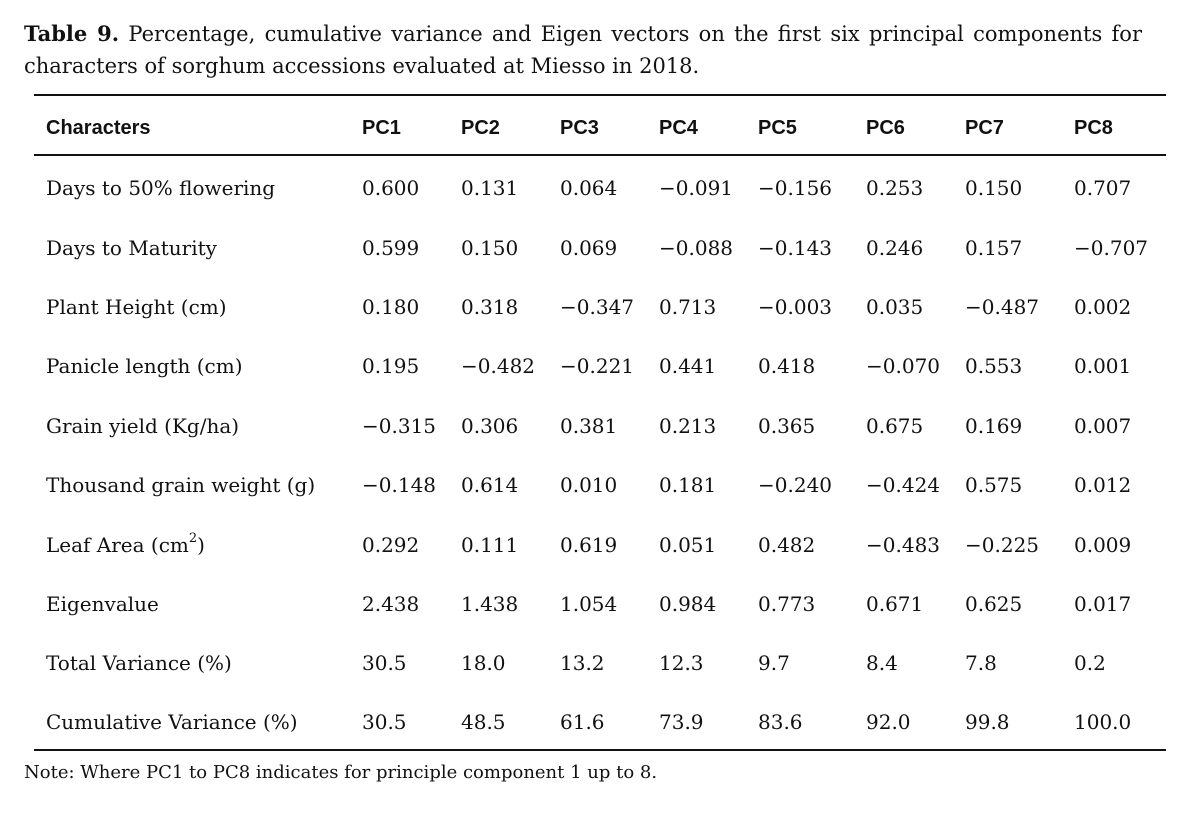  What do you see at coordinates (490, 426) in the screenshot?
I see `table-cell: 0.306` at bounding box center [490, 426].